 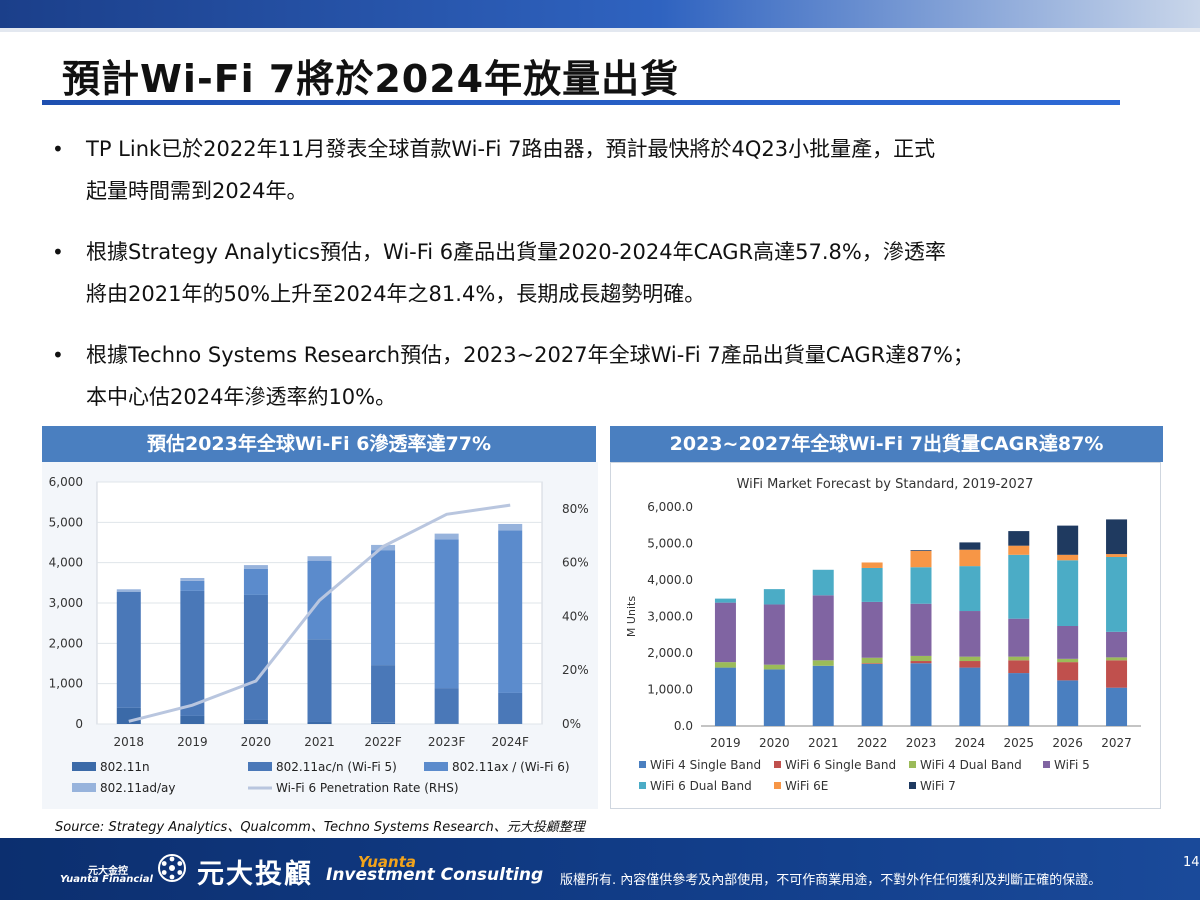 What do you see at coordinates (631, 616) in the screenshot?
I see `y-axis-label: M Units` at bounding box center [631, 616].